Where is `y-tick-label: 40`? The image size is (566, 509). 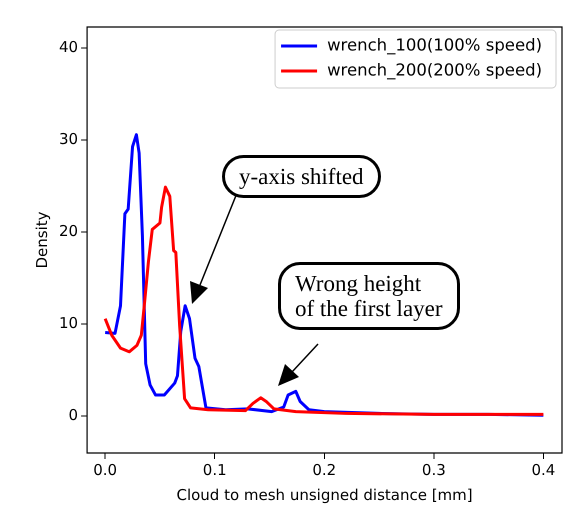 y-tick-label: 40 is located at coordinates (68, 47).